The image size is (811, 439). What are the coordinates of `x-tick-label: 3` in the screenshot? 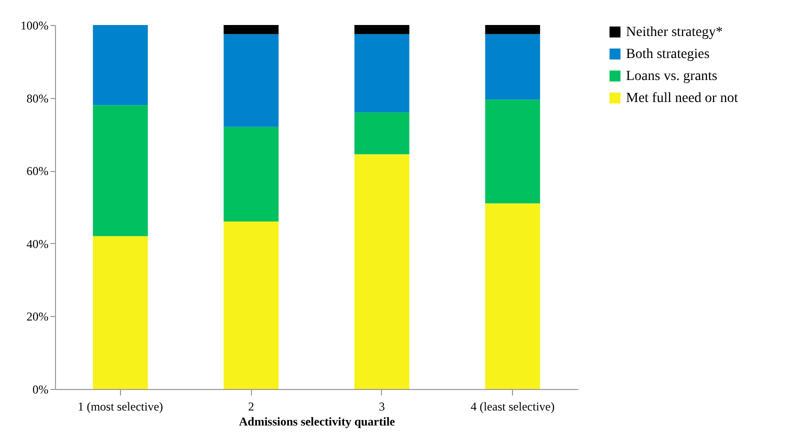 It's located at (381, 407).